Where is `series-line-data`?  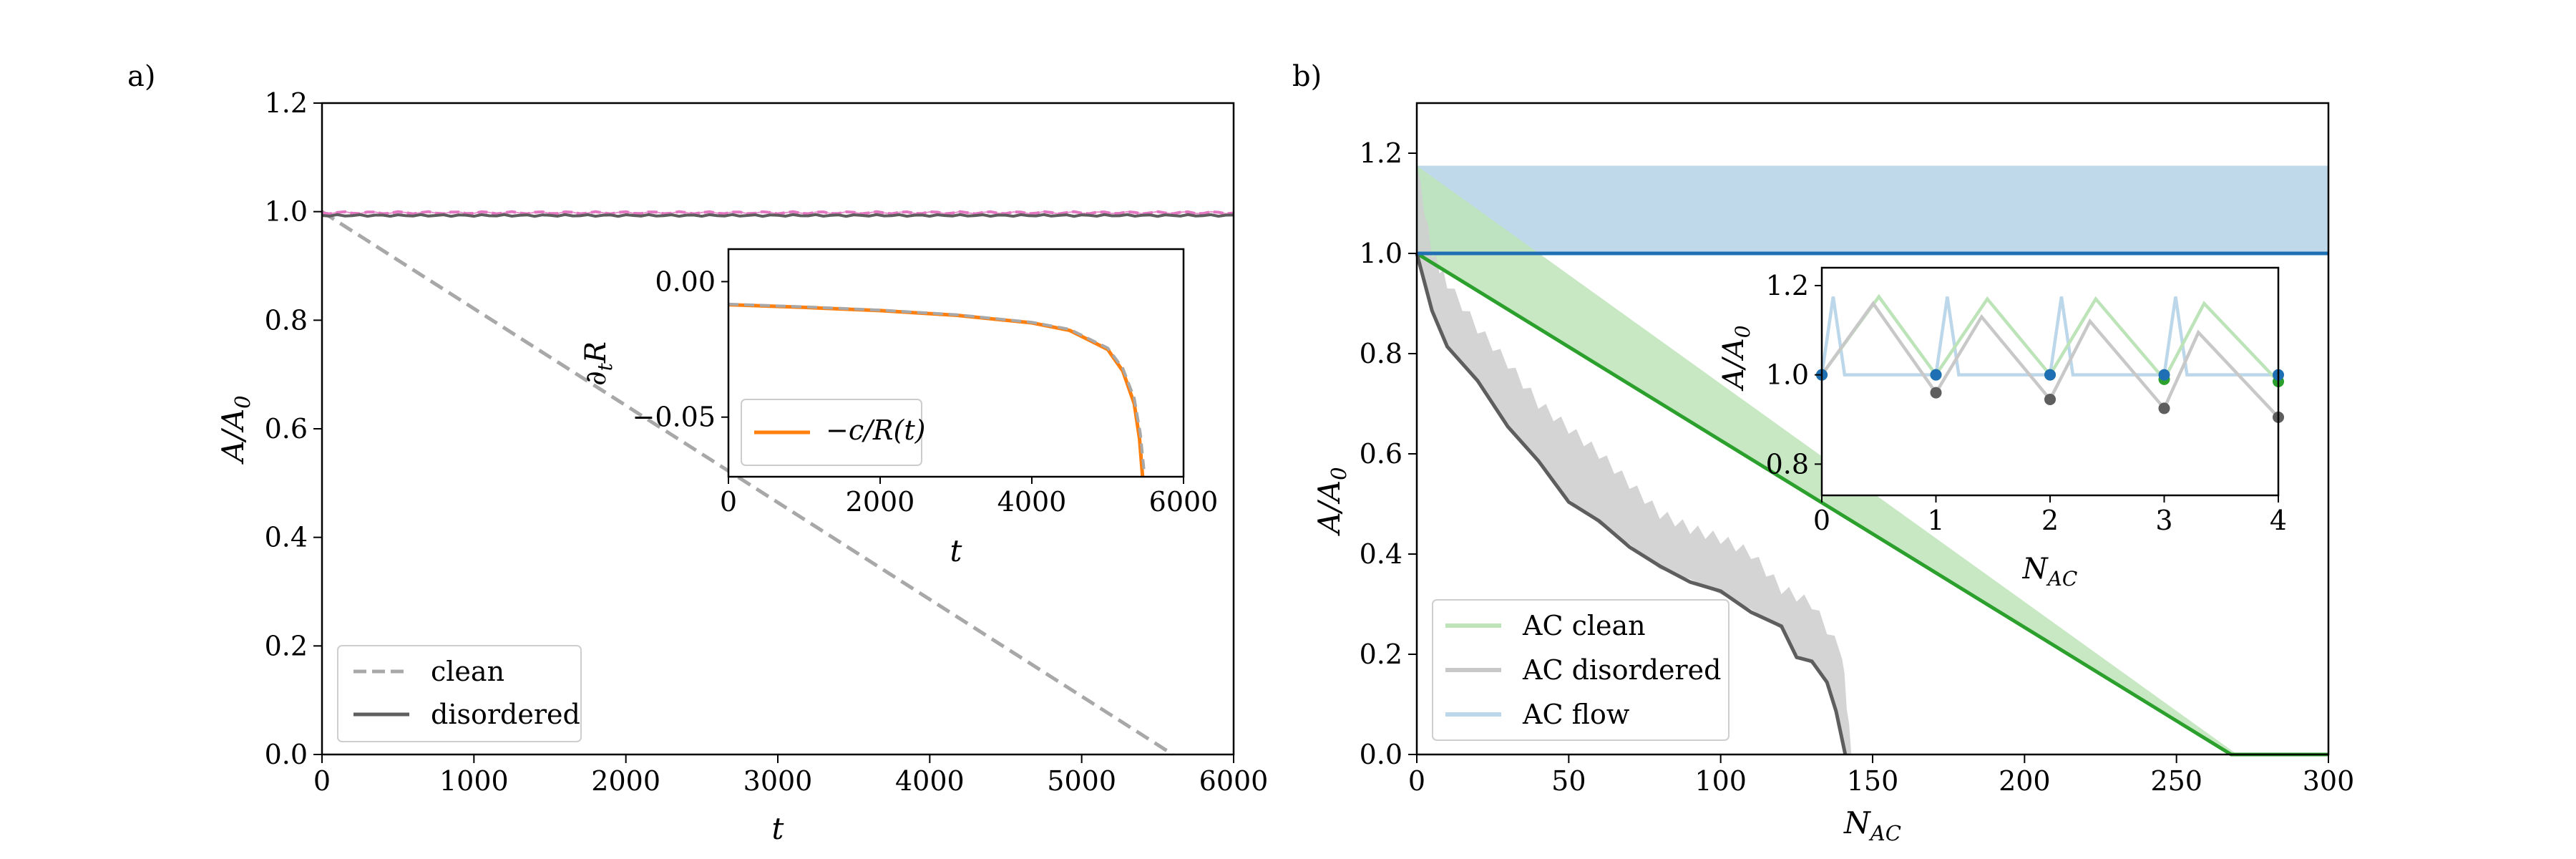 series-line-data is located at coordinates (937, 387).